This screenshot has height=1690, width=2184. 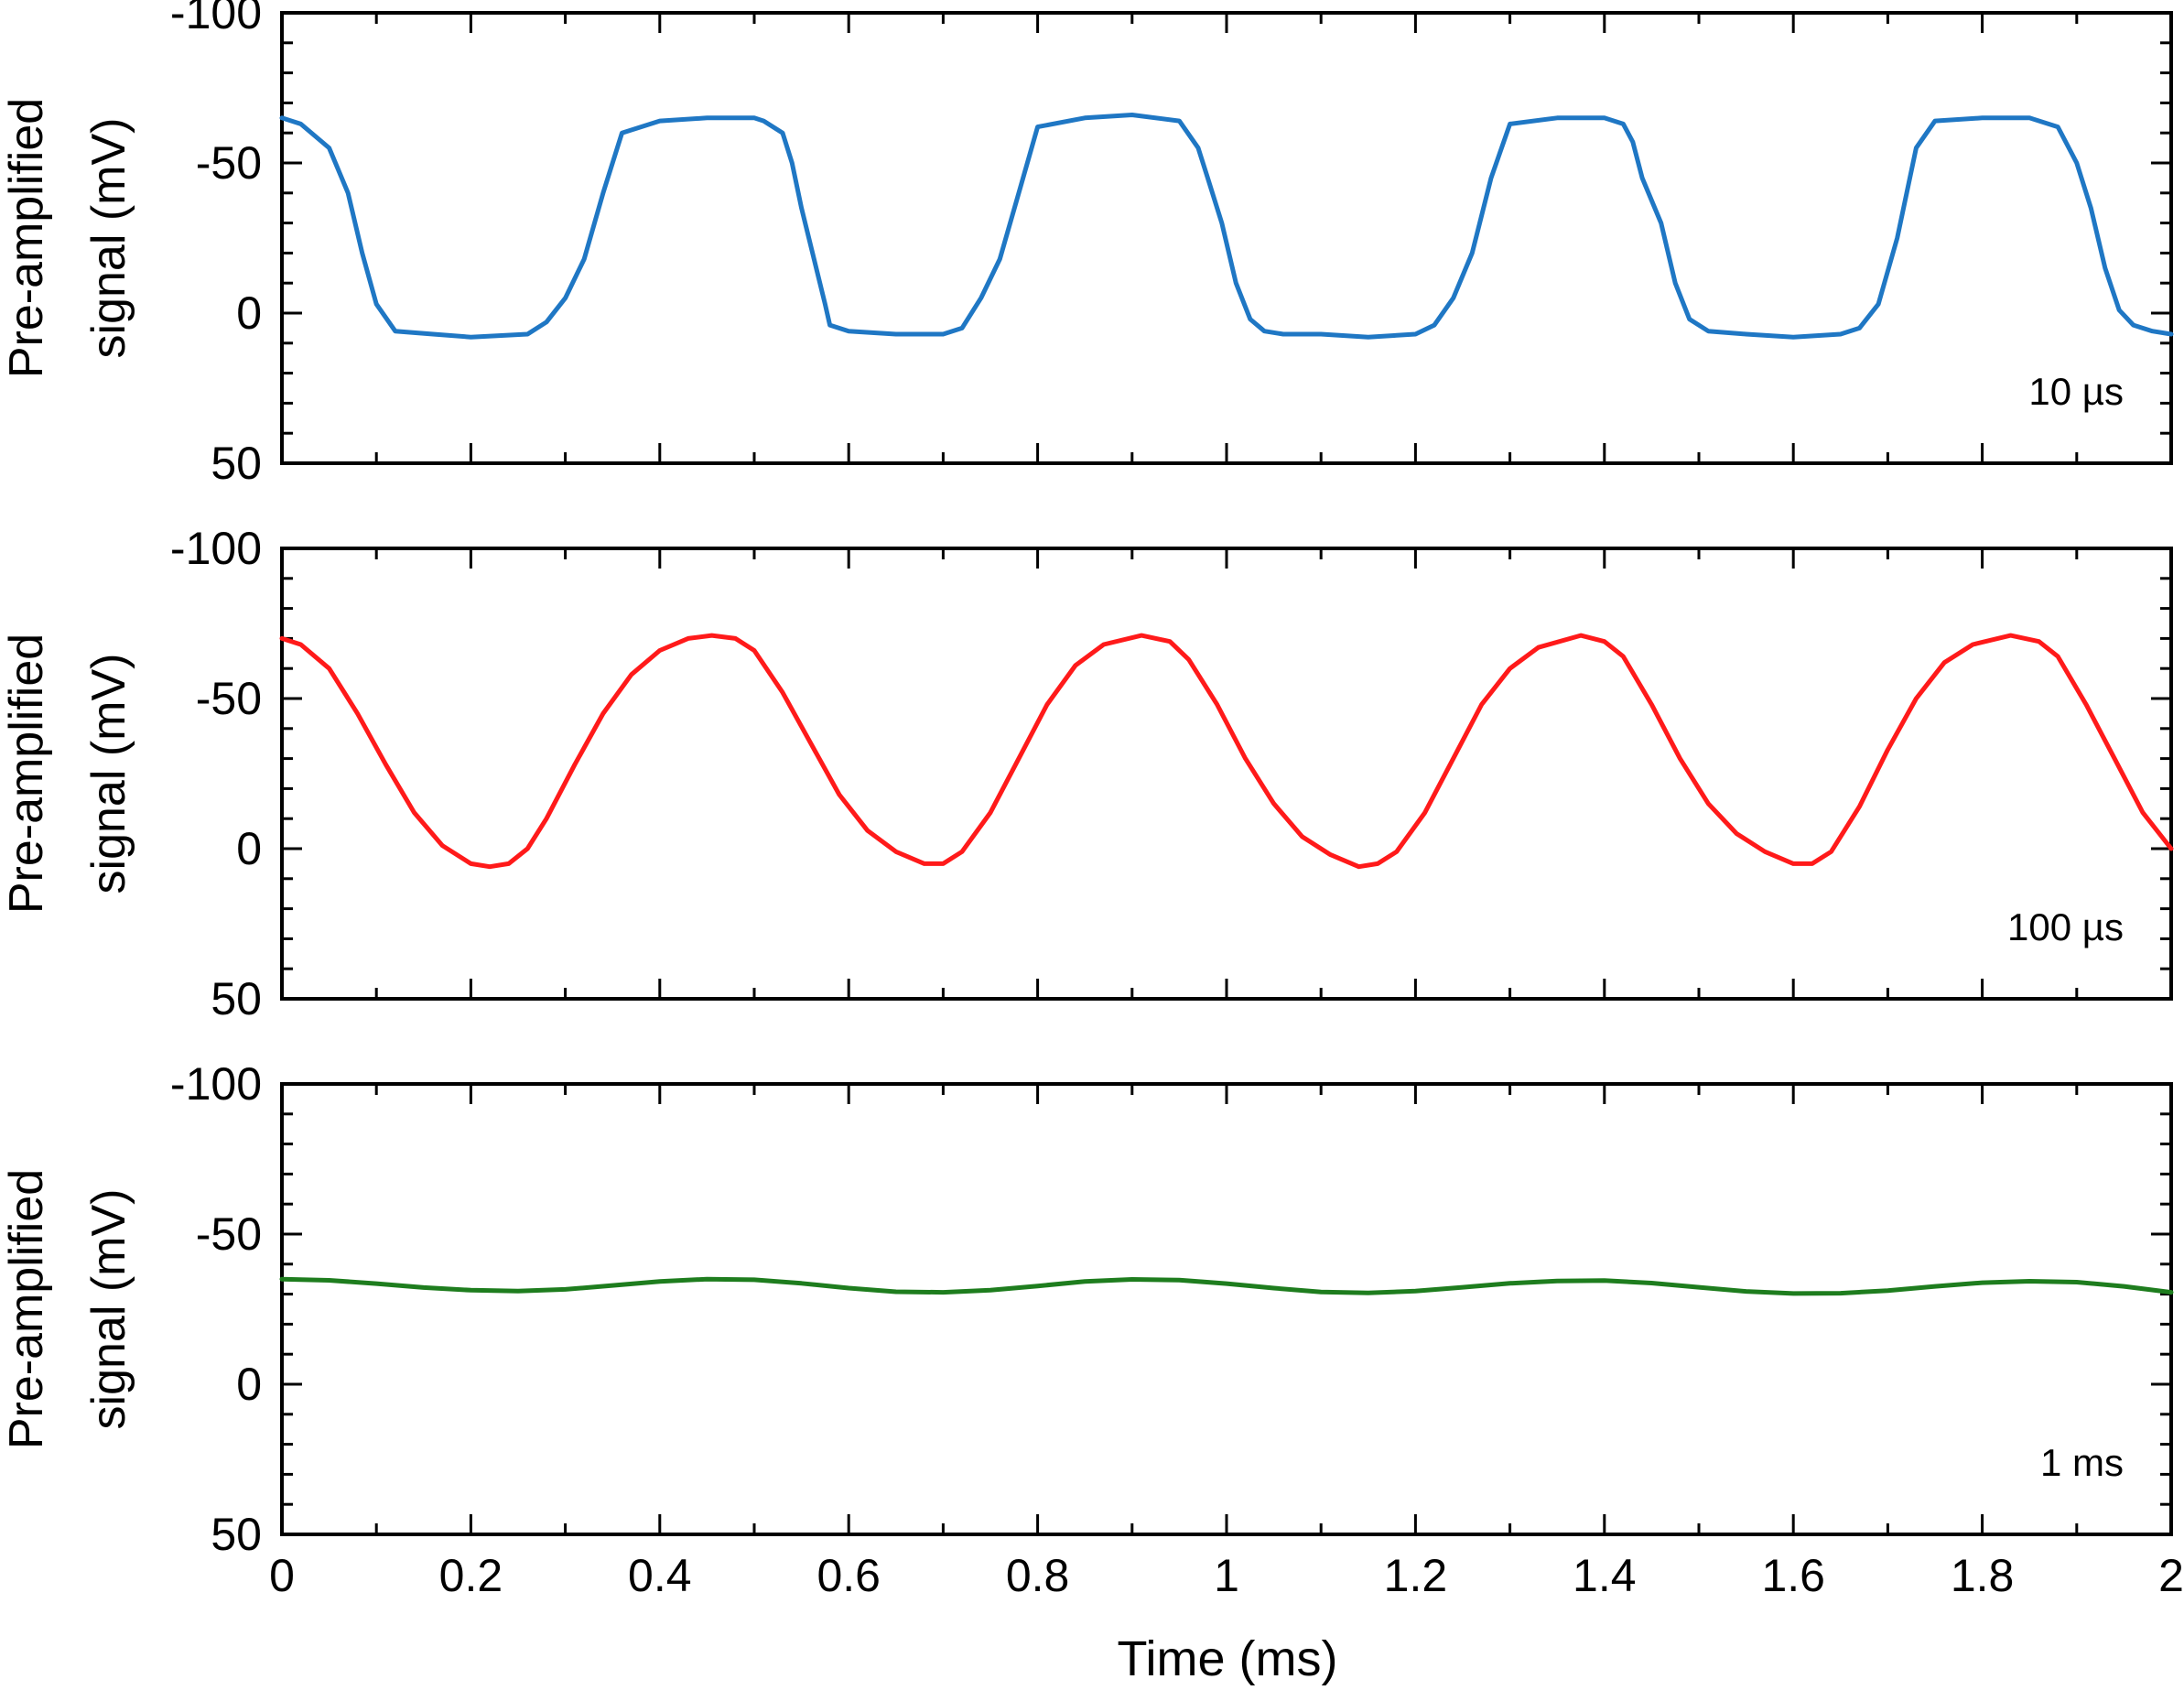 What do you see at coordinates (2171, 1575) in the screenshot?
I see `x-tick-label: 2` at bounding box center [2171, 1575].